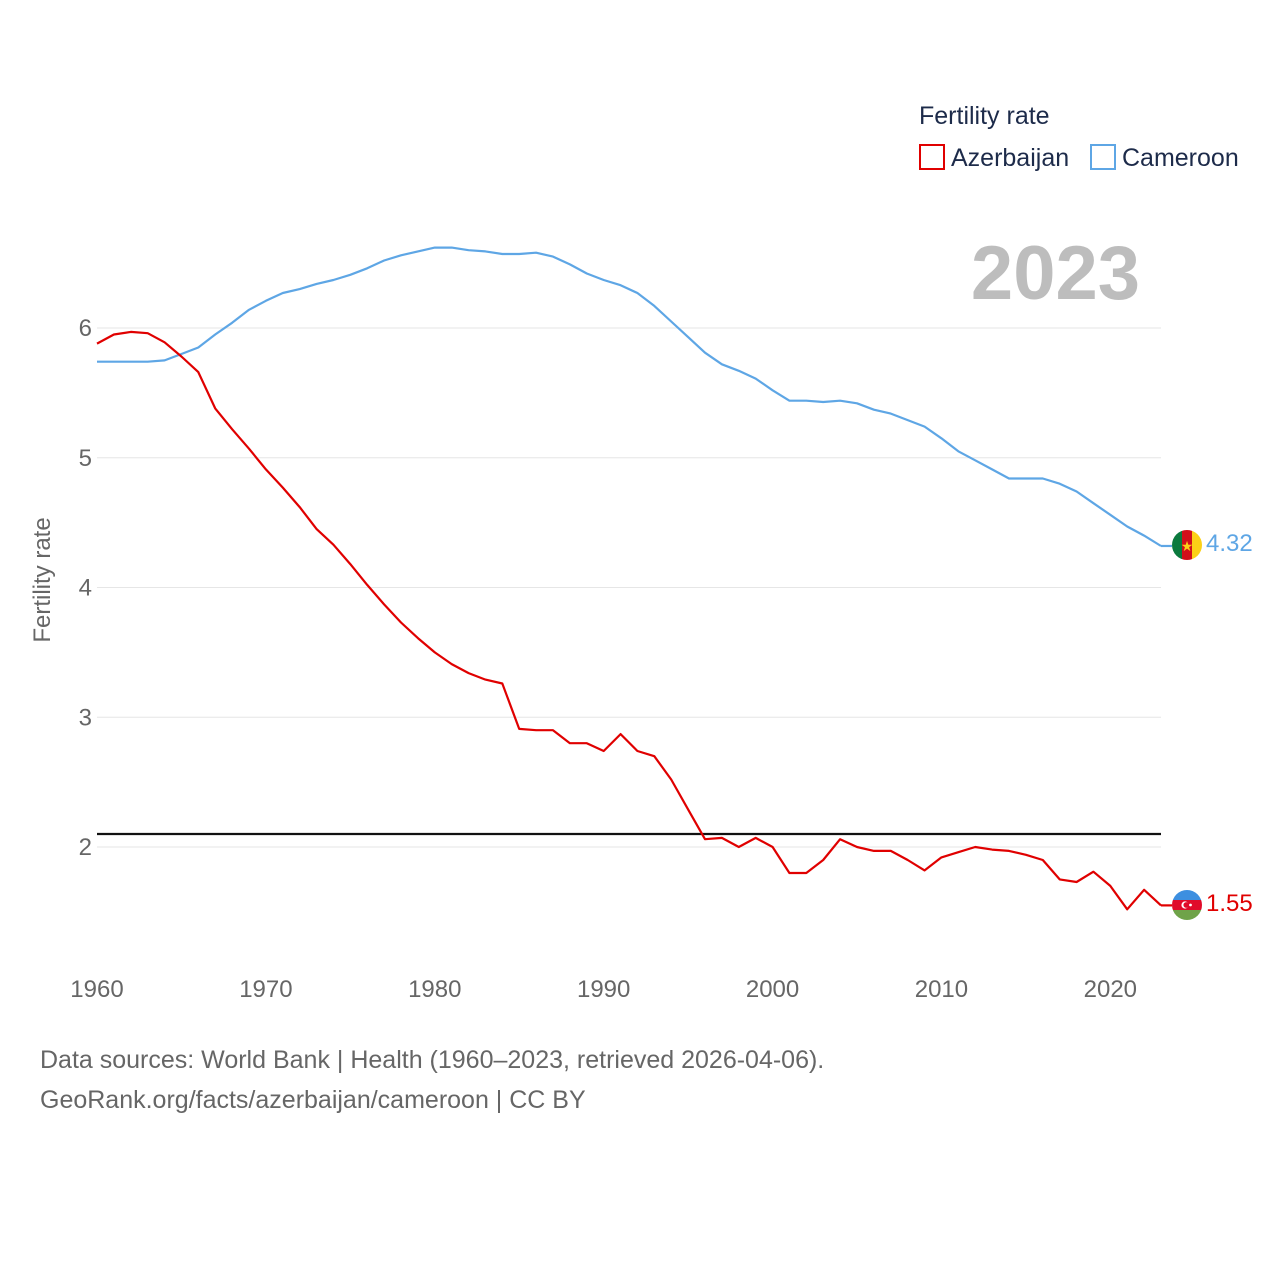  What do you see at coordinates (941, 989) in the screenshot?
I see `x-tick-label-2010: 2010` at bounding box center [941, 989].